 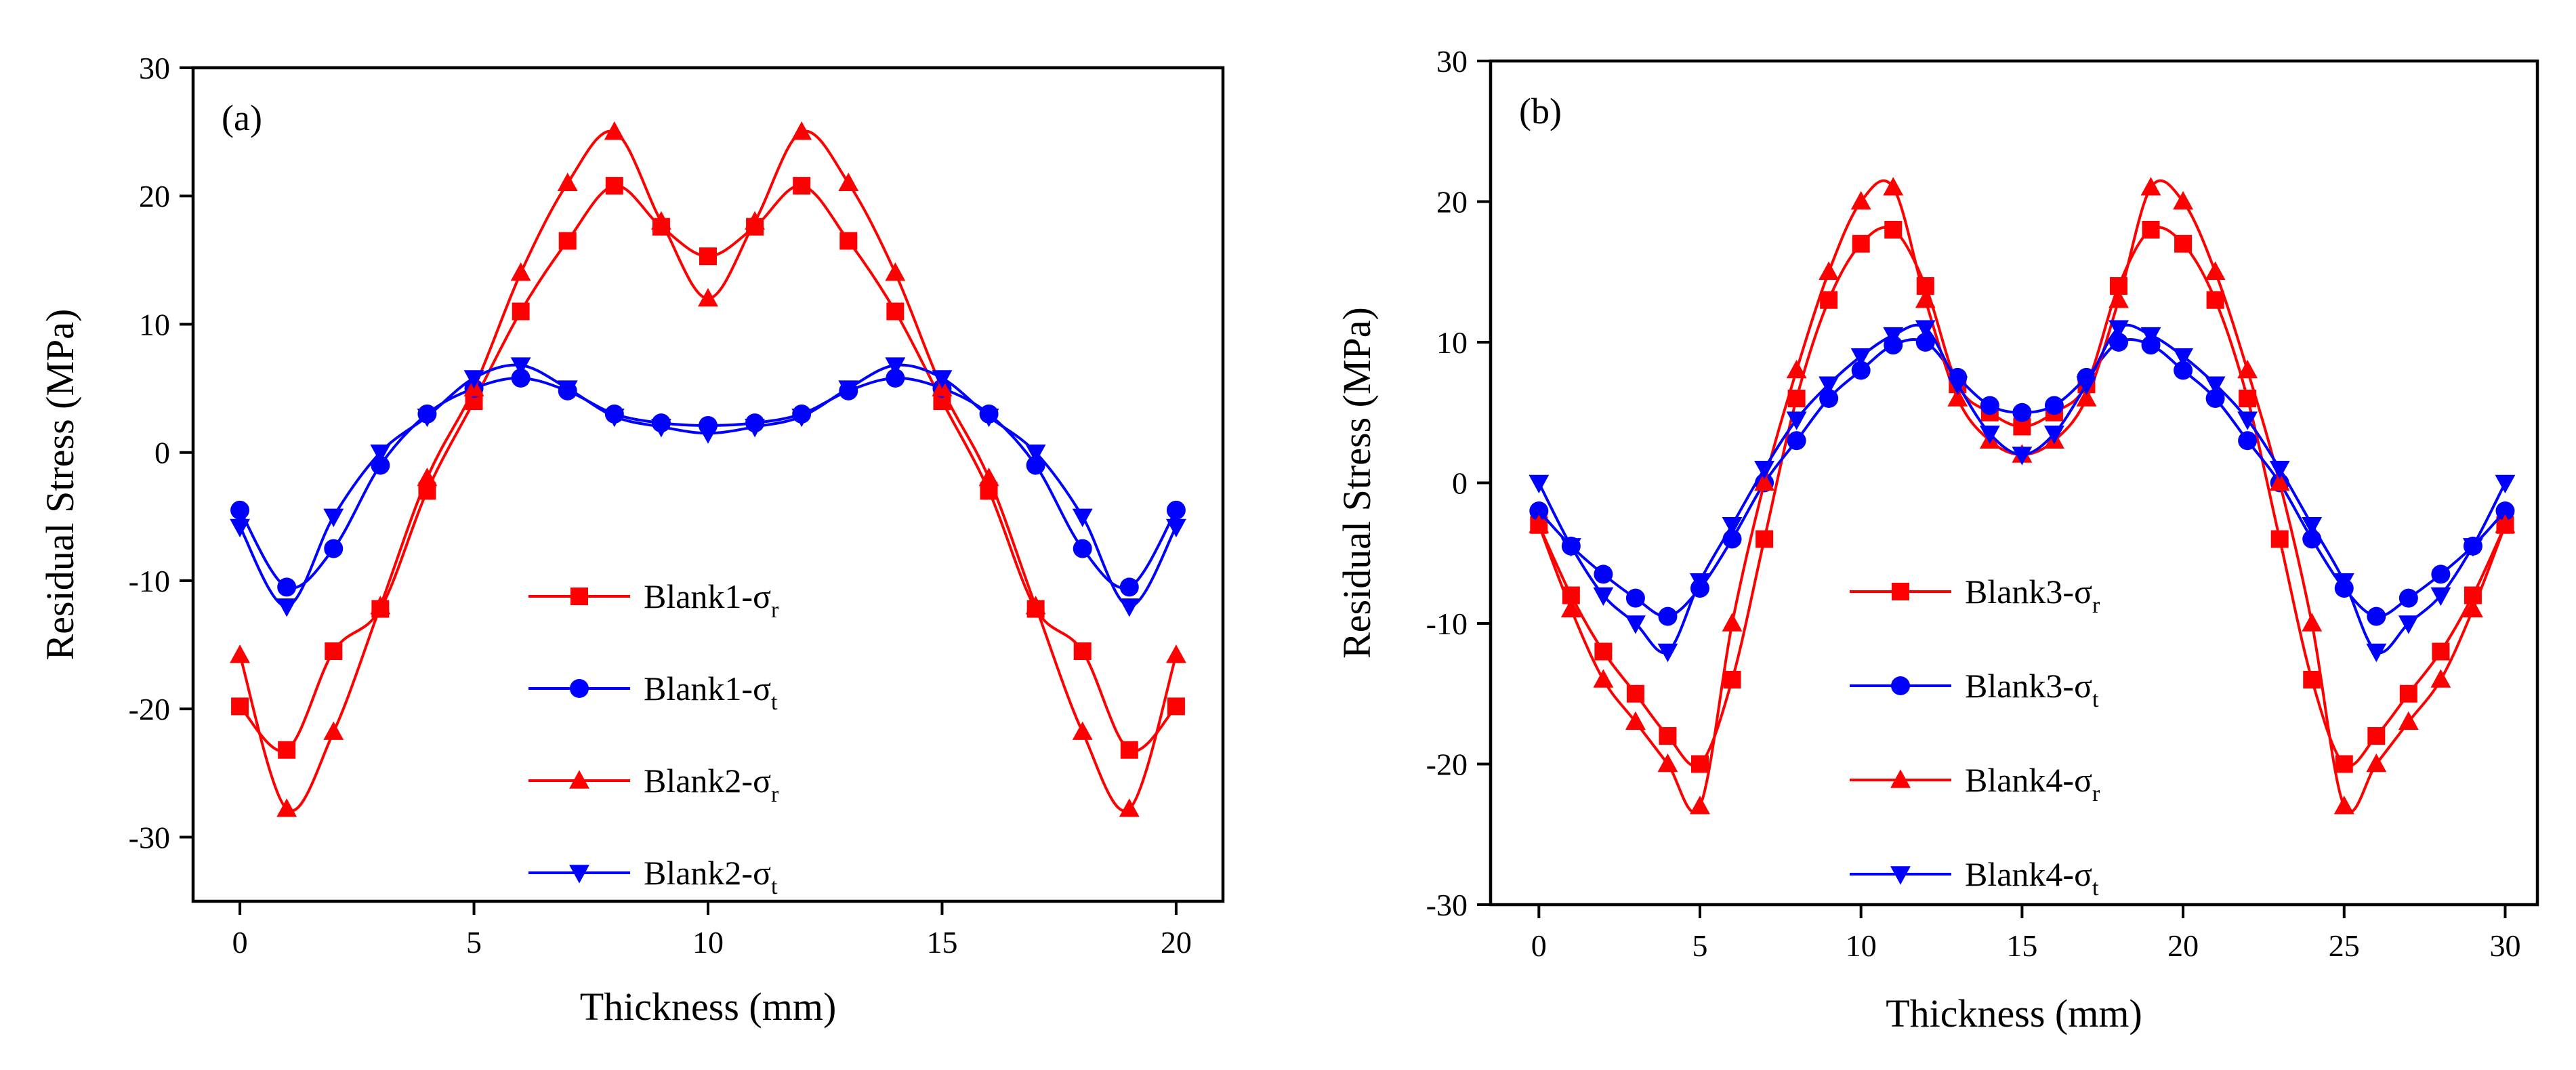 What do you see at coordinates (1176, 942) in the screenshot?
I see `x-tick-label: 20` at bounding box center [1176, 942].